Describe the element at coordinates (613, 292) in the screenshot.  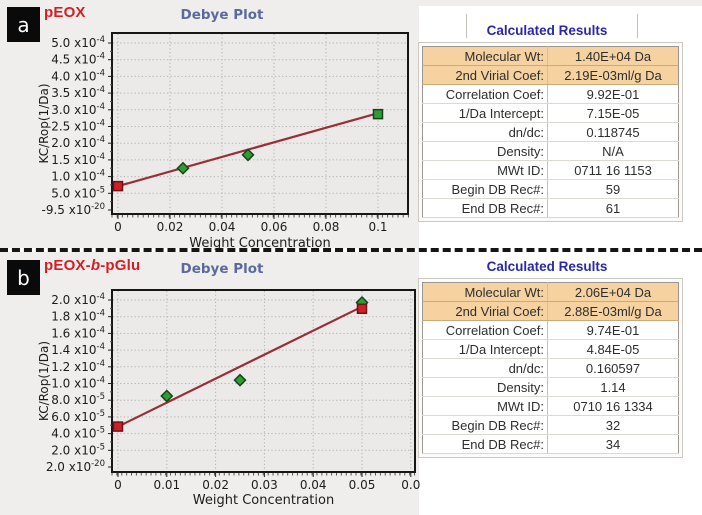
I see `result-value: 2.06E+04 Da` at that location.